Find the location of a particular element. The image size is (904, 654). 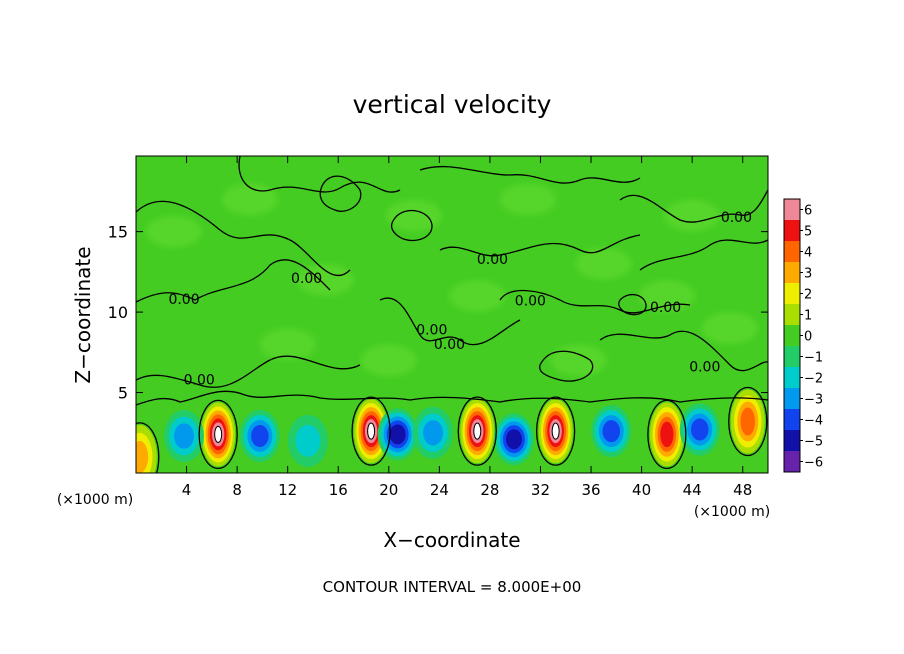

x-tick-label: 16 is located at coordinates (338, 490).